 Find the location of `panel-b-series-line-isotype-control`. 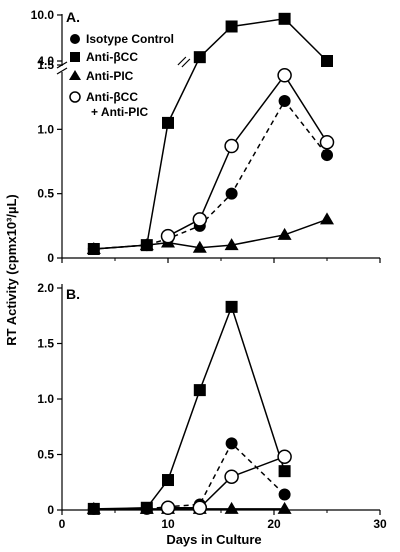

panel-b-series-line-isotype-control is located at coordinates (189, 476).